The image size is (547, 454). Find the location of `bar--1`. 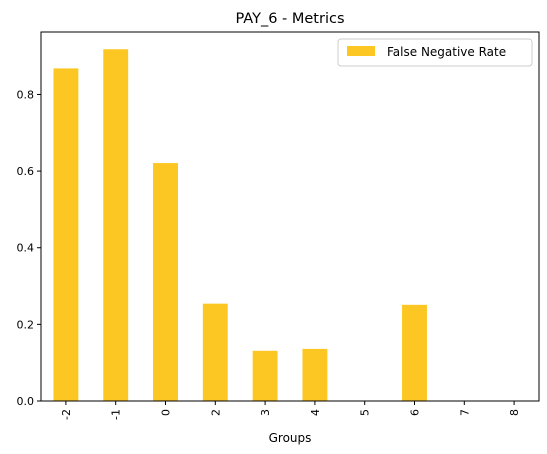

bar--1 is located at coordinates (116, 225).